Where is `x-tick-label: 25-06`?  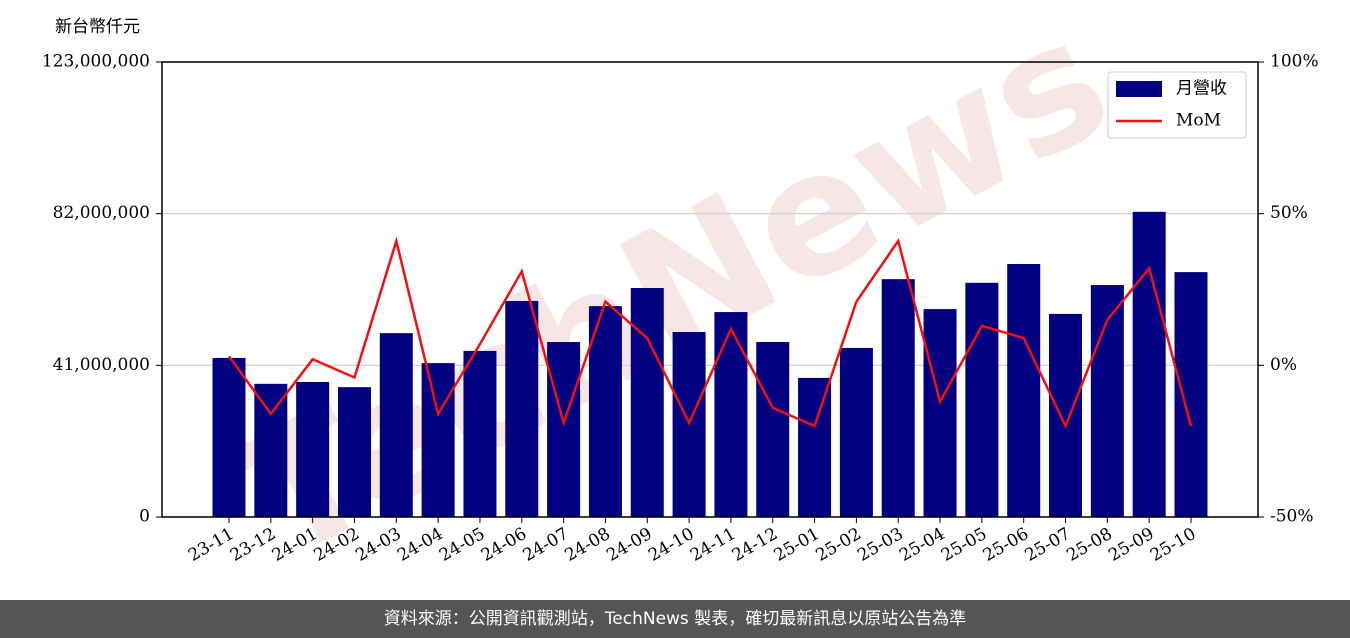 x-tick-label: 25-06 is located at coordinates (1006, 545).